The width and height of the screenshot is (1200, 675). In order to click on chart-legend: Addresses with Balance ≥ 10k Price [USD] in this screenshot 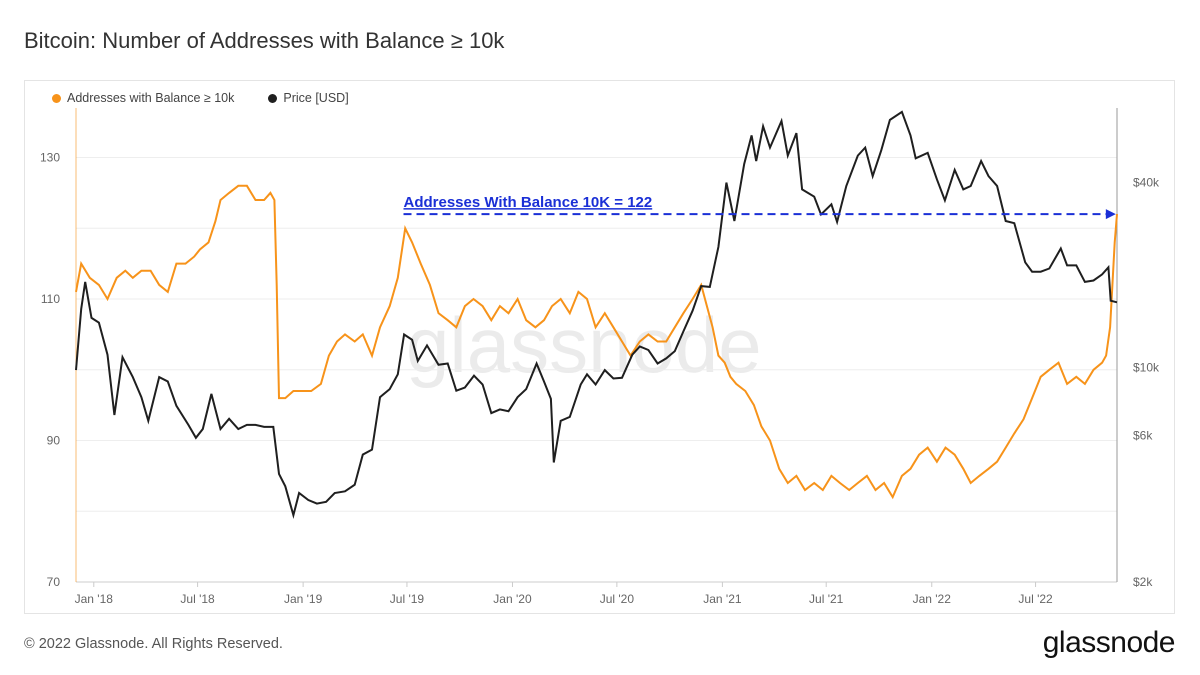, I will do `click(200, 98)`.